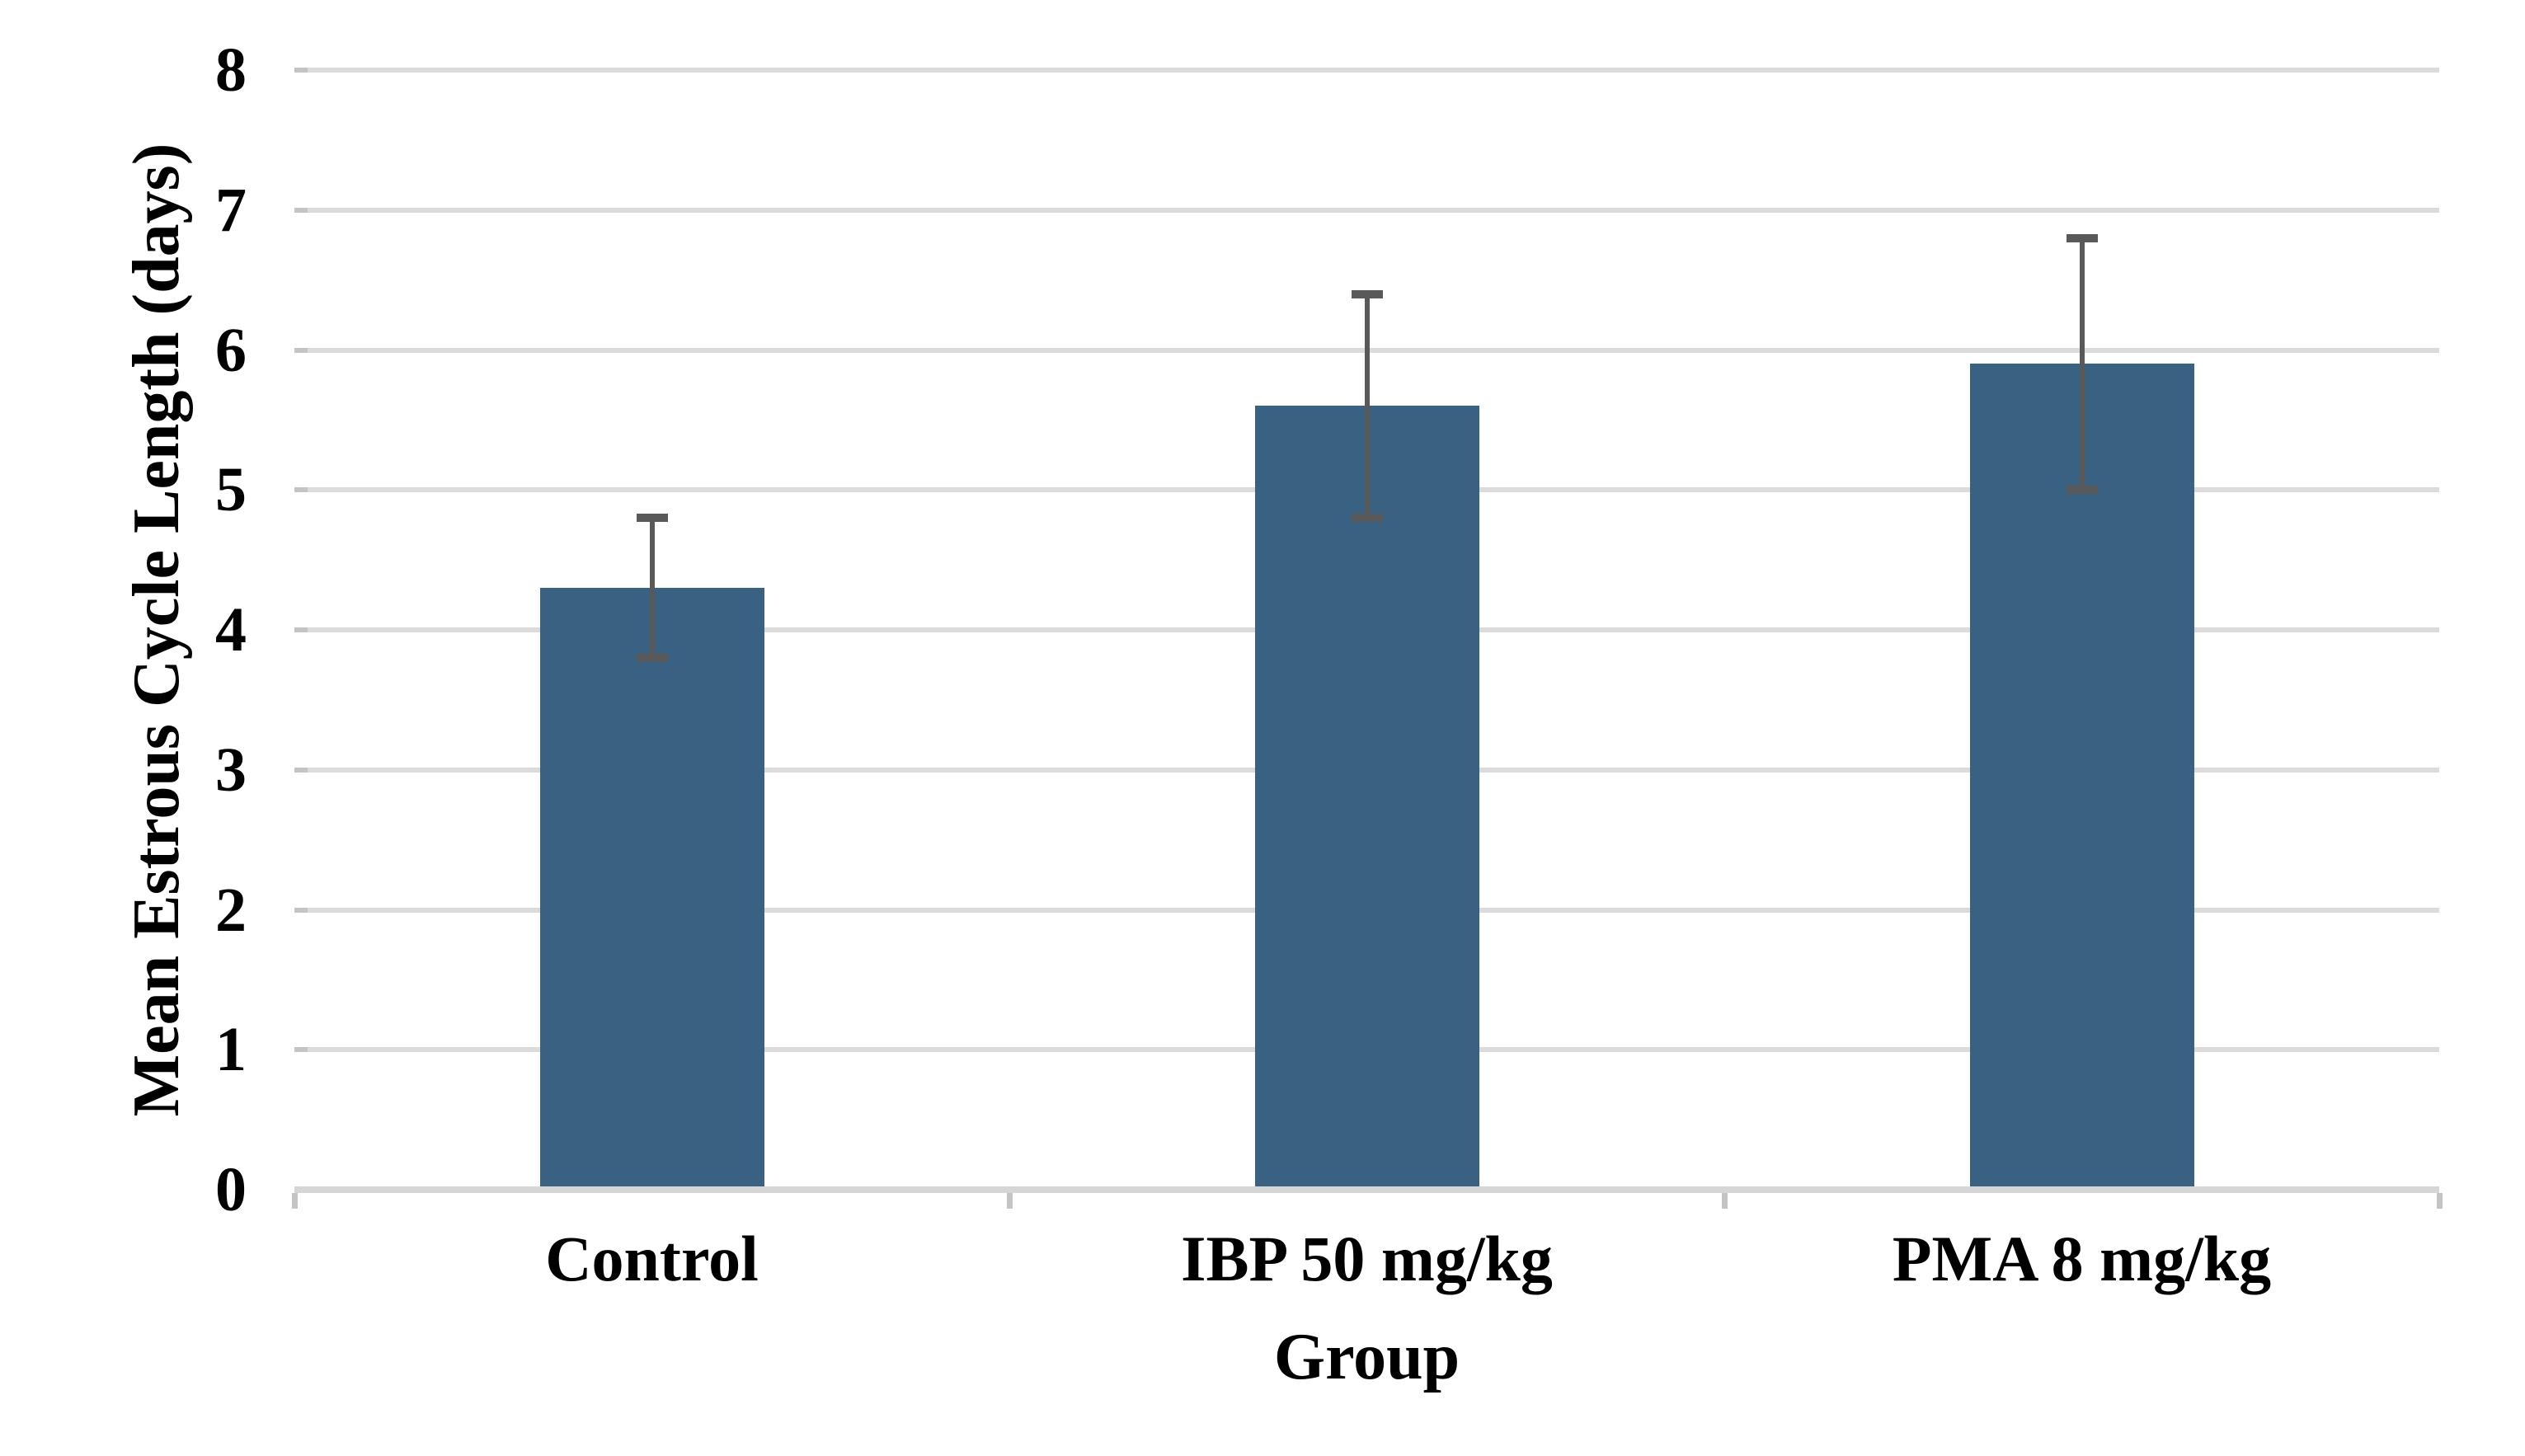 The image size is (2525, 1456). Describe the element at coordinates (2081, 777) in the screenshot. I see `bar-pma-8-mg-kg` at that location.